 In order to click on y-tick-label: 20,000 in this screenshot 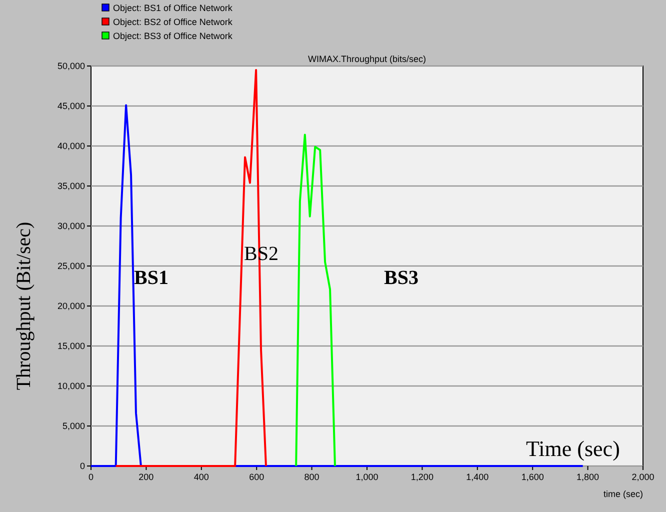, I will do `click(71, 306)`.